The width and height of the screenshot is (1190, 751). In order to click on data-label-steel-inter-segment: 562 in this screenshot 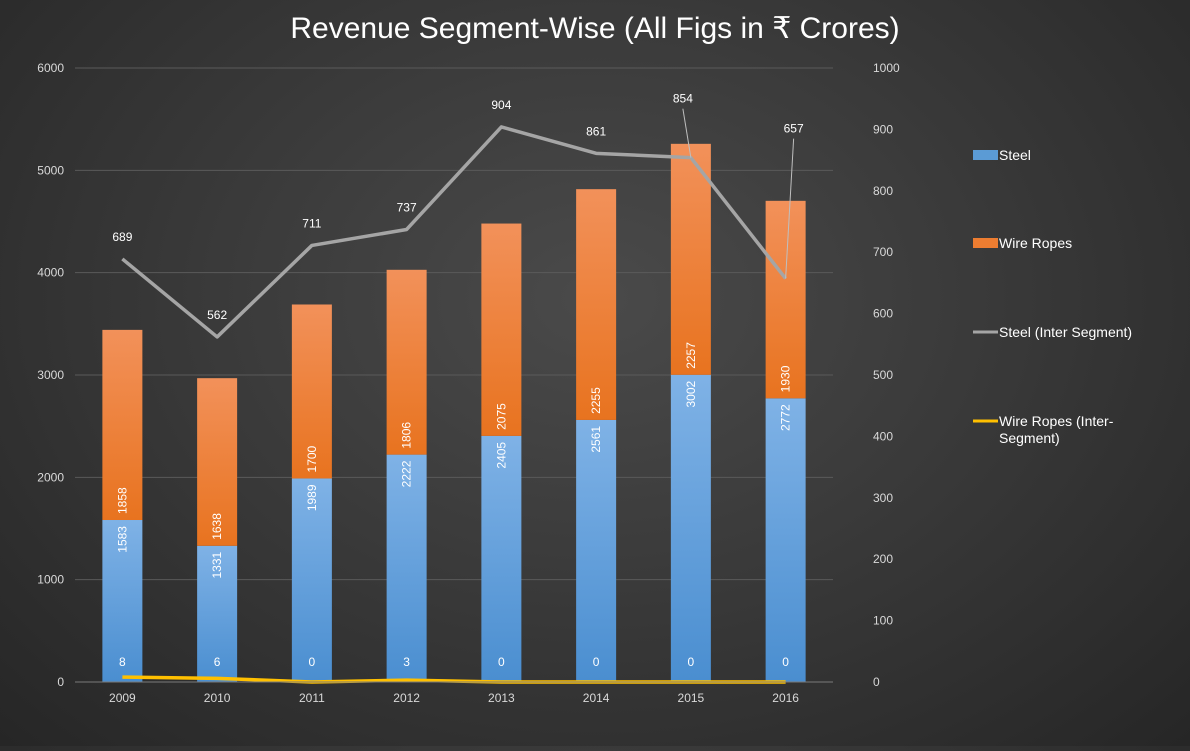, I will do `click(217, 315)`.